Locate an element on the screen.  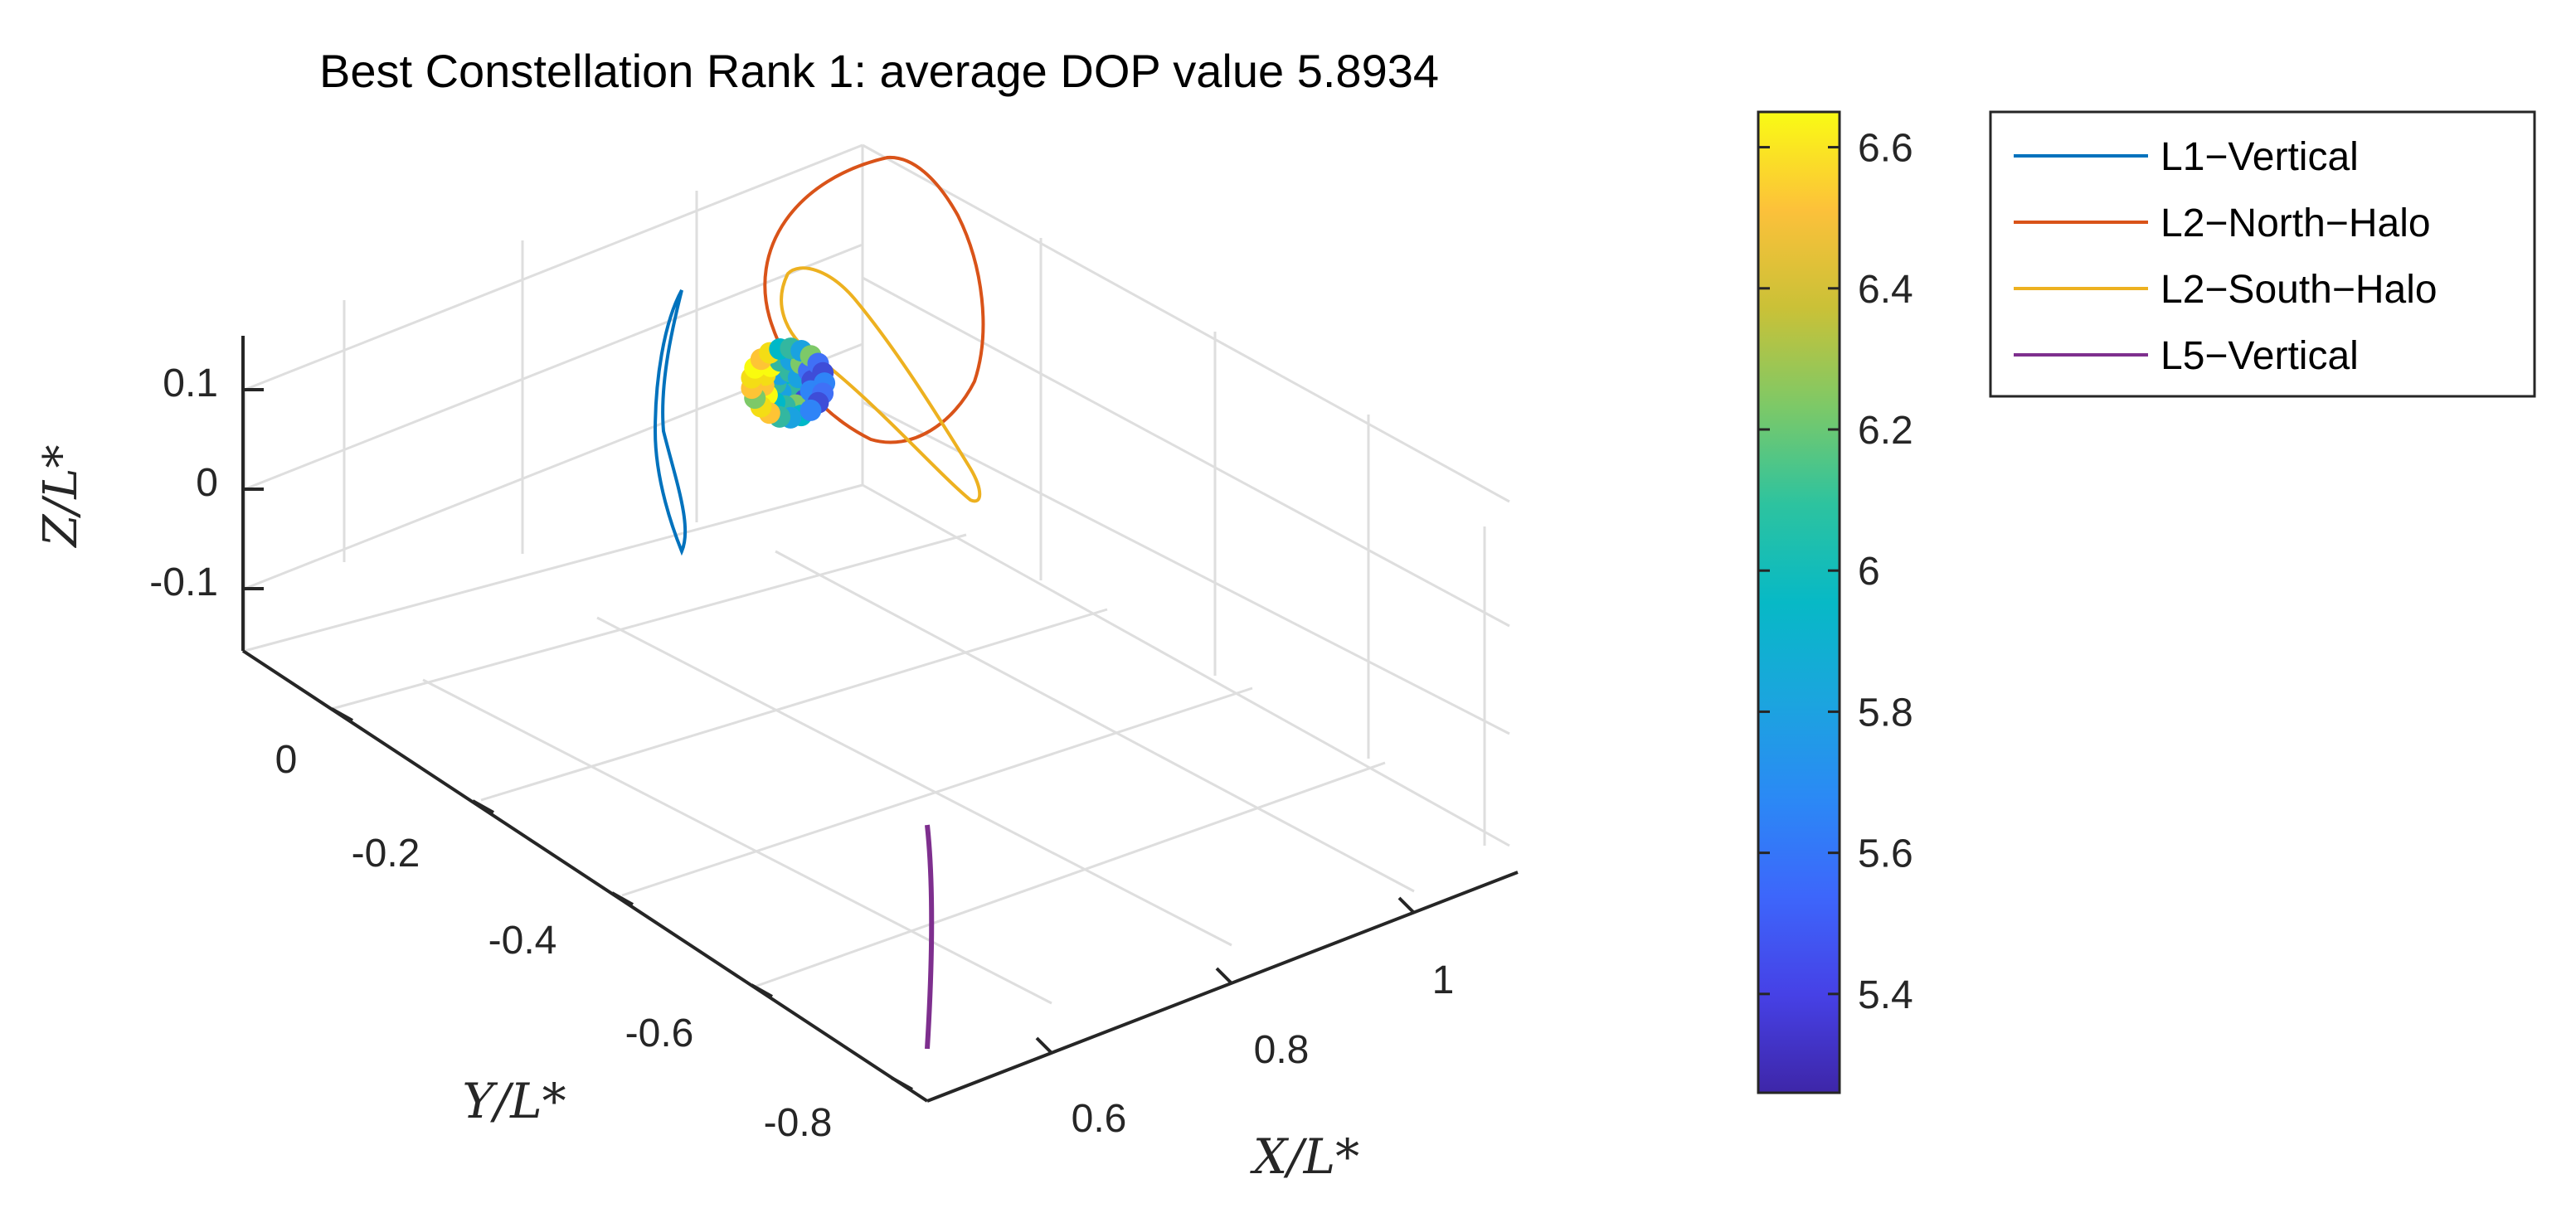
dop-marker is located at coordinates (811, 410).